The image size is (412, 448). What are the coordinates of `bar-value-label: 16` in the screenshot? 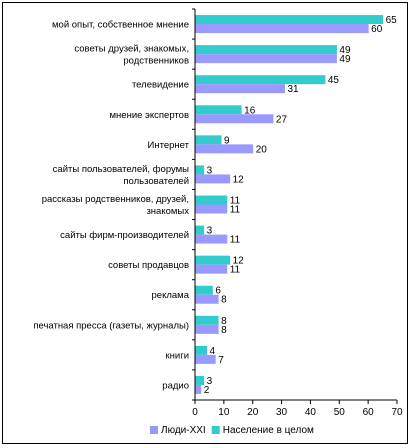 It's located at (250, 110).